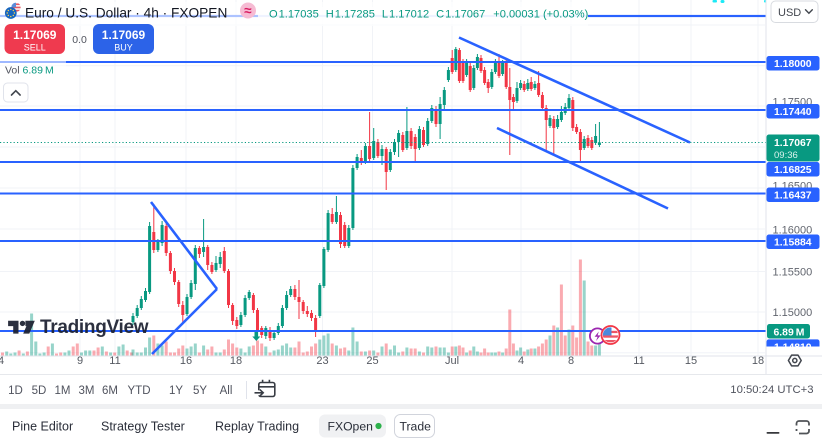 The height and width of the screenshot is (444, 822). Describe the element at coordinates (79, 40) in the screenshot. I see `svg-text: 0.0` at that location.